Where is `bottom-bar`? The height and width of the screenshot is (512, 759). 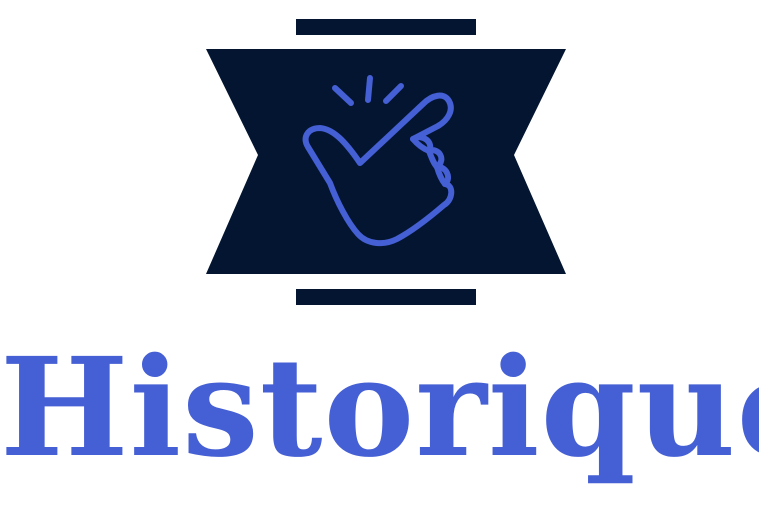
bottom-bar is located at coordinates (386, 297).